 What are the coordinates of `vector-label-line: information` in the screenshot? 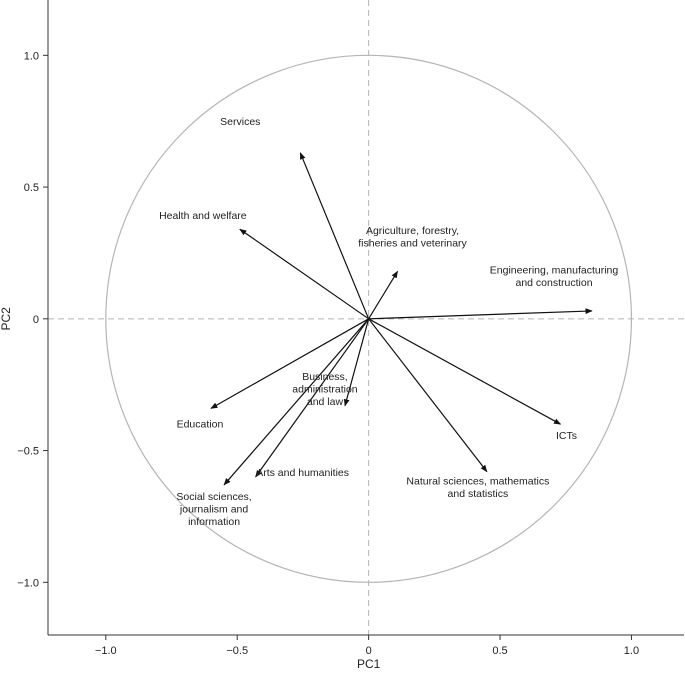 It's located at (214, 522).